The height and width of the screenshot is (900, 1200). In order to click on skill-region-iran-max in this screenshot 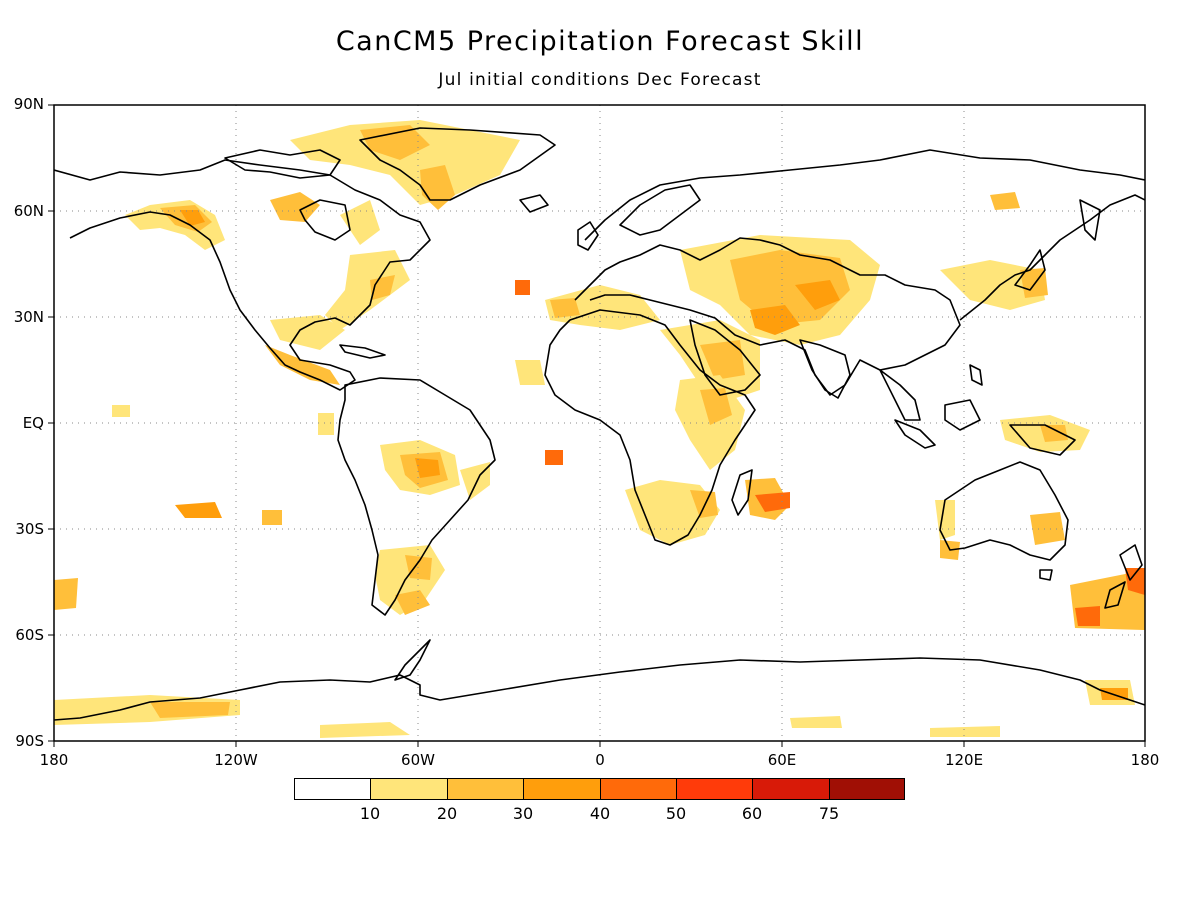, I will do `click(775, 320)`.